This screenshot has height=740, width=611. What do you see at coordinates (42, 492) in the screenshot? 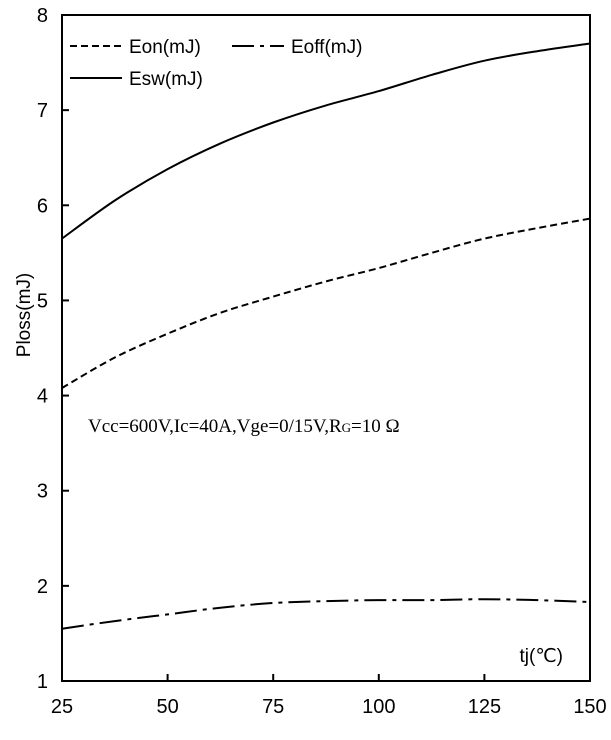
I see `y-tick-label: 3` at bounding box center [42, 492].